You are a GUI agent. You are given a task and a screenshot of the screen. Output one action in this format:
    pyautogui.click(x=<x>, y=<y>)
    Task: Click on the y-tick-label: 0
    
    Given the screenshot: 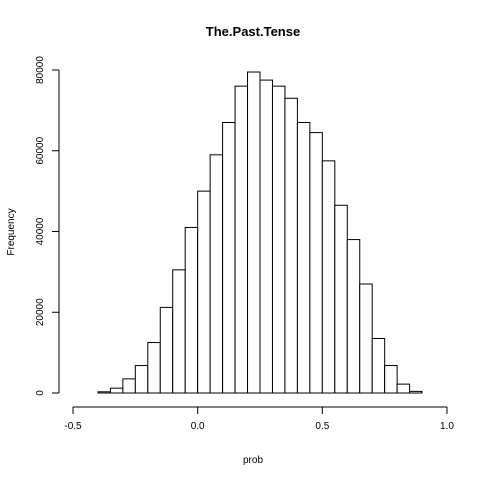 What is the action you would take?
    pyautogui.click(x=40, y=393)
    